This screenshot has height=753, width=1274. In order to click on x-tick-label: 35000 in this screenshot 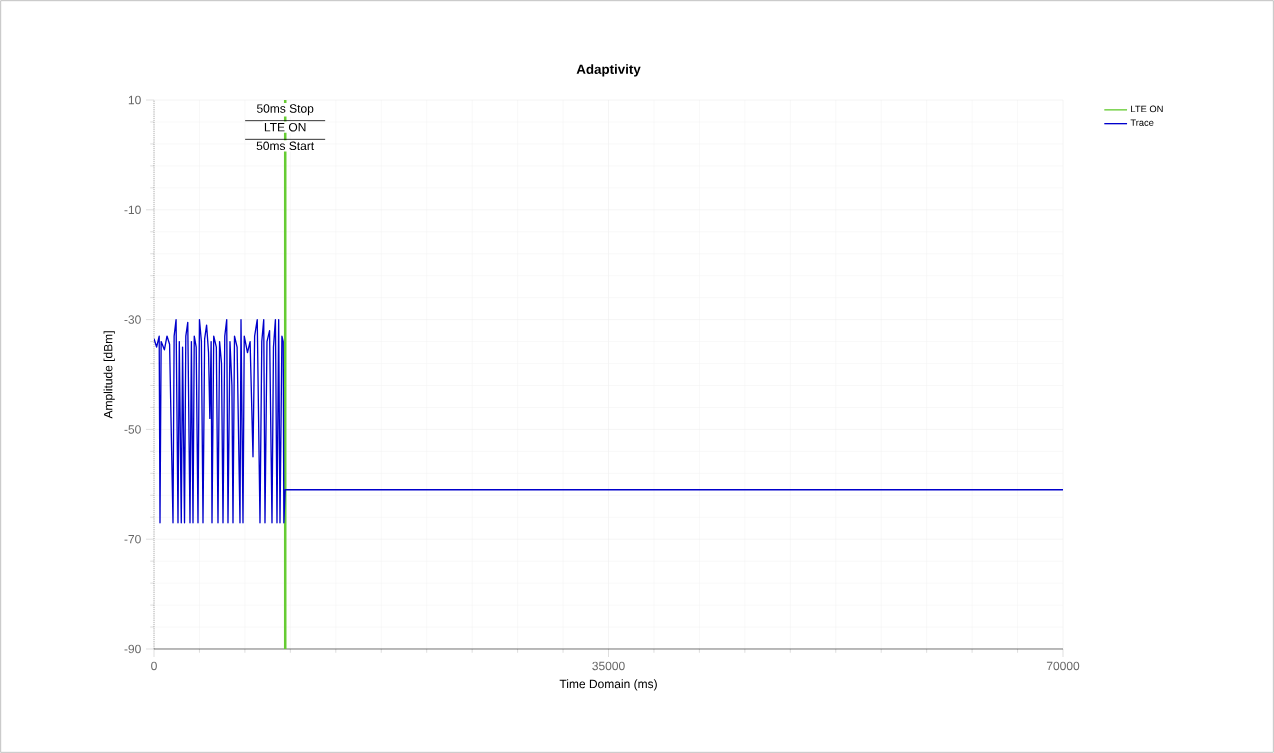, I will do `click(608, 666)`.